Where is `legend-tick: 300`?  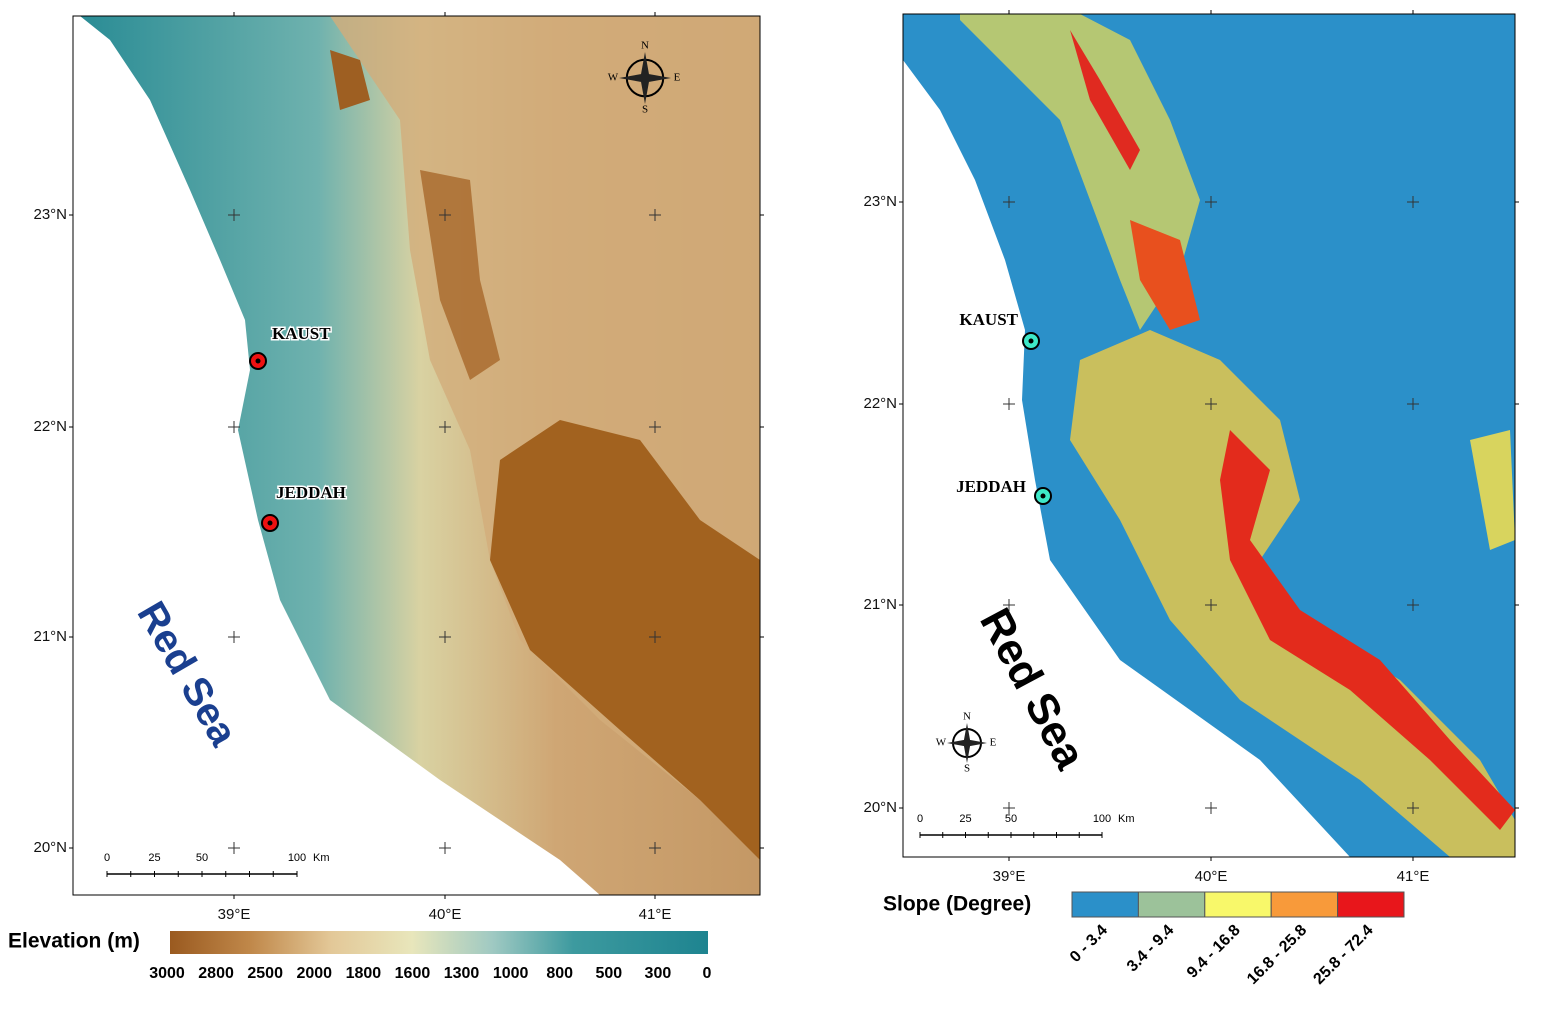 legend-tick: 300 is located at coordinates (658, 973).